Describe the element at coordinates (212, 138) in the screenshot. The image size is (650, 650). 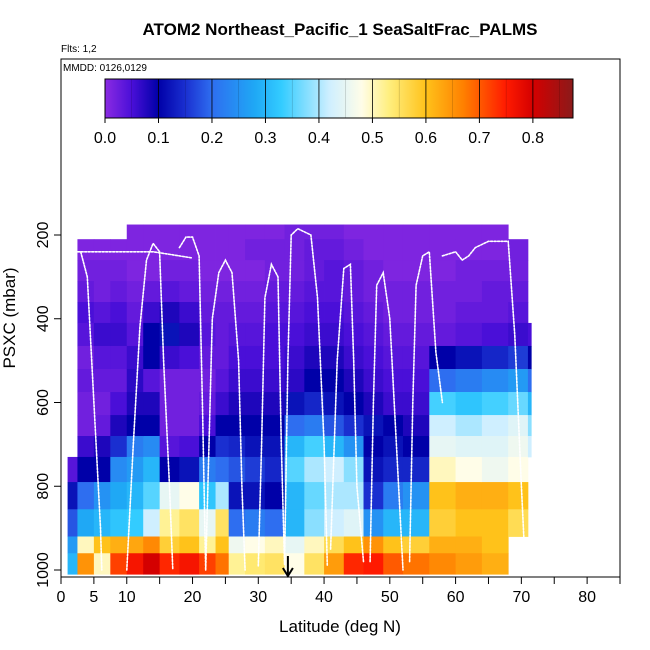
I see `colorbar-tick-label: 0.2` at that location.